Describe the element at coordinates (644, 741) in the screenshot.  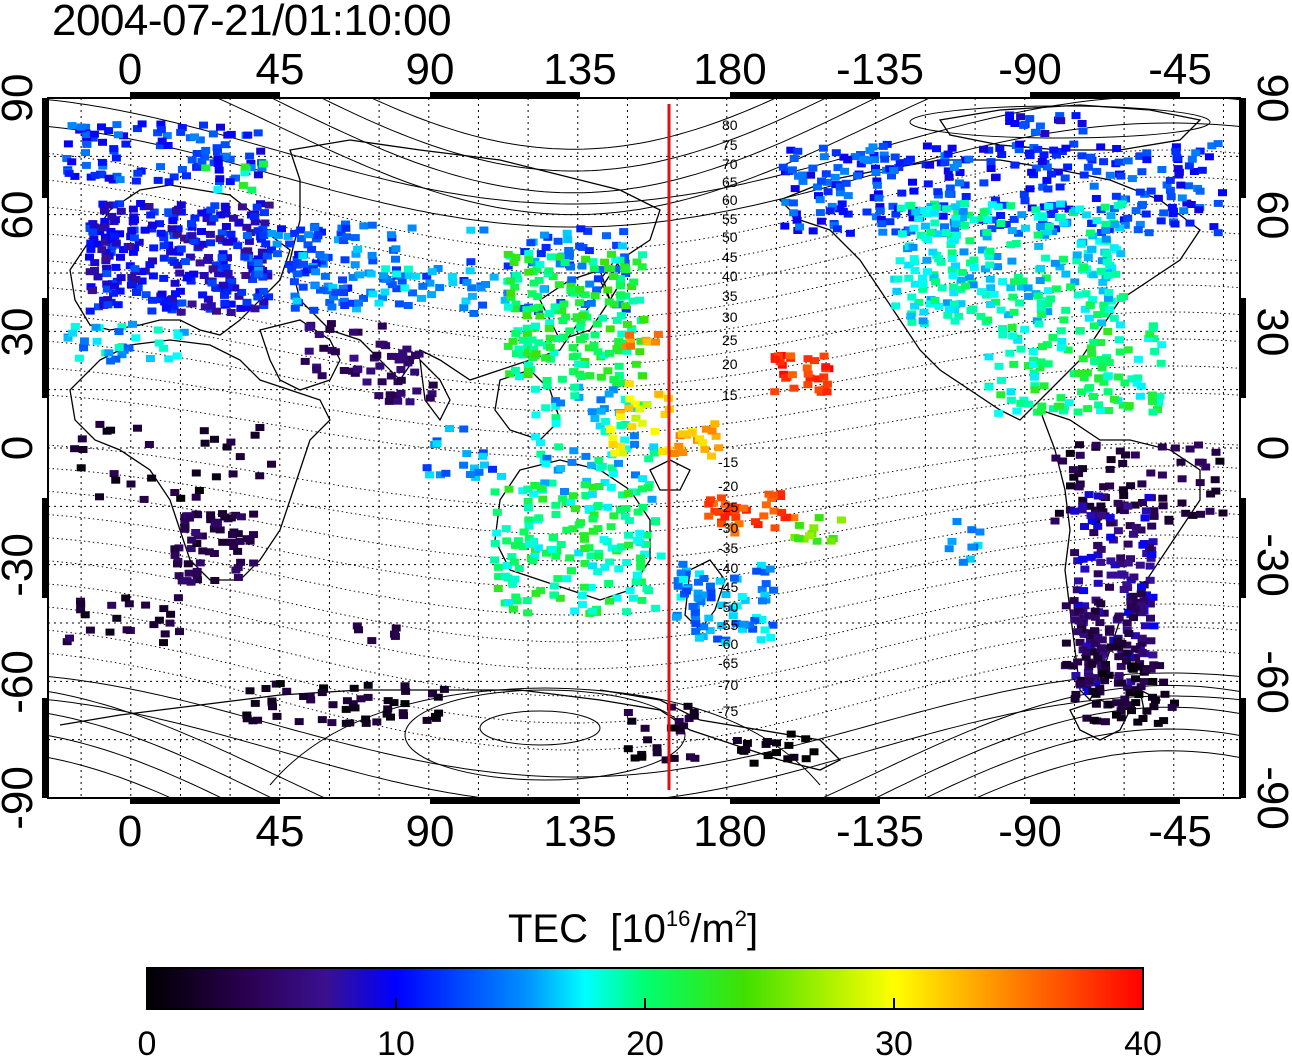
I see `contour-line` at that location.